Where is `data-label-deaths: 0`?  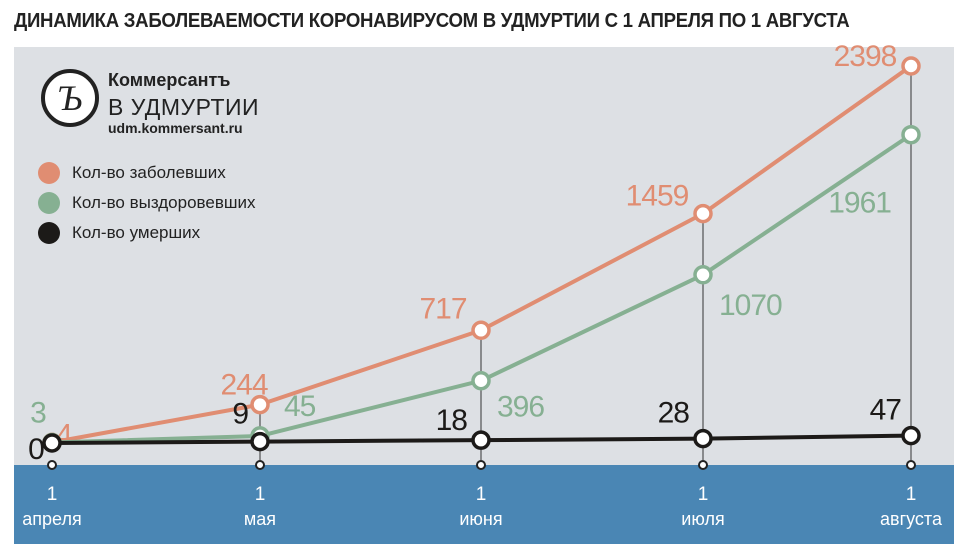
data-label-deaths: 0 is located at coordinates (36, 449).